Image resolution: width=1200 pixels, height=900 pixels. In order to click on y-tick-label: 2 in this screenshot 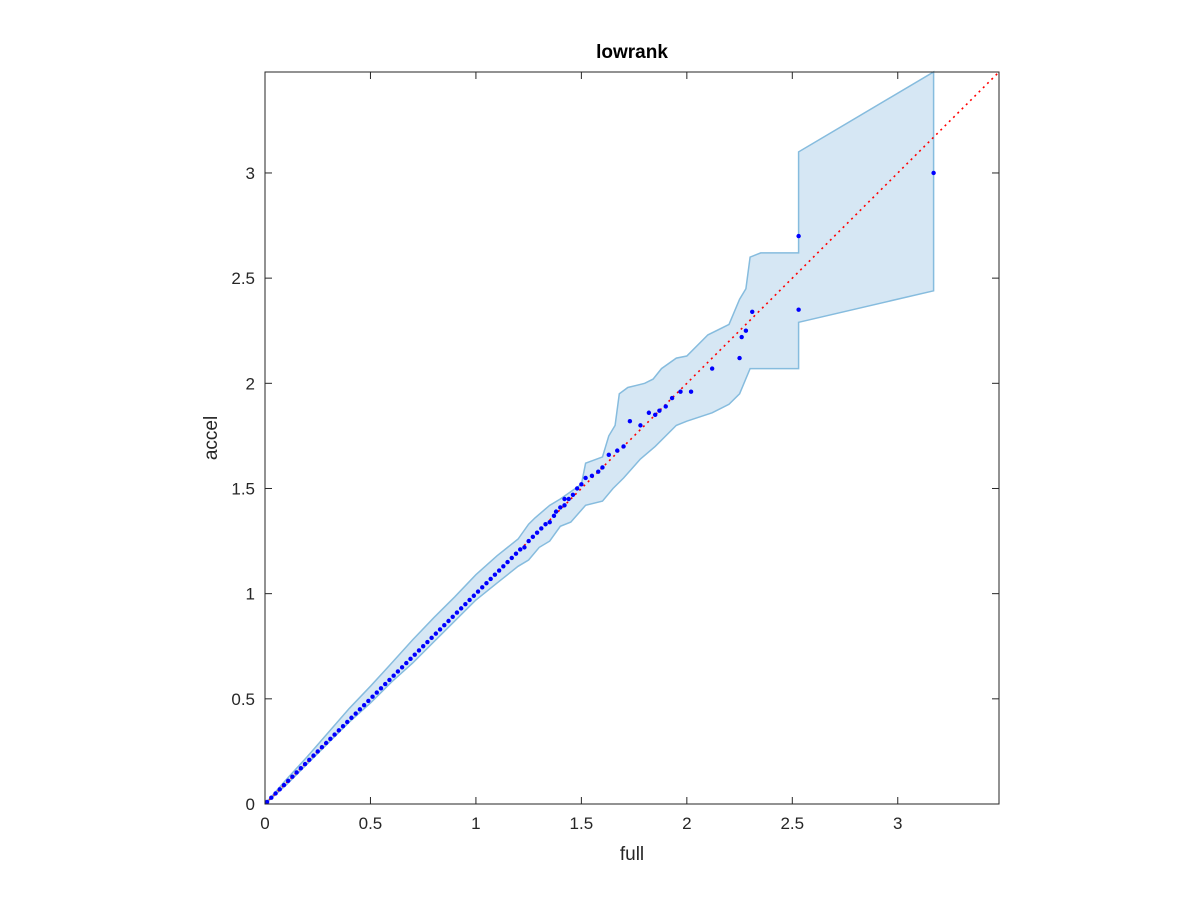, I will do `click(250, 383)`.